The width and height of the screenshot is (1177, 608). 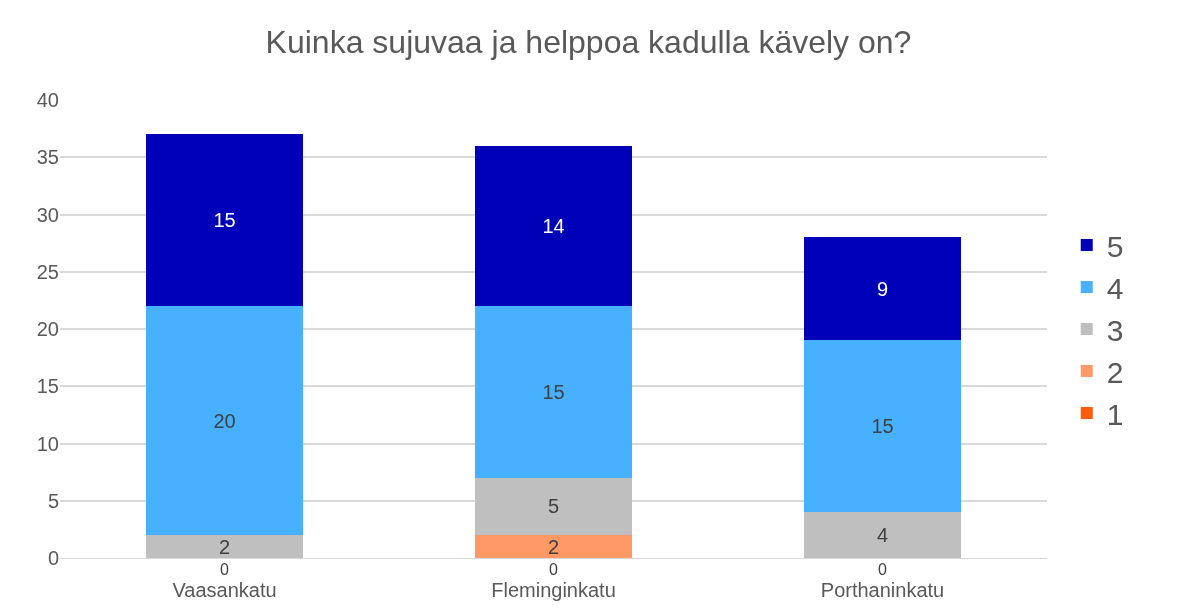 What do you see at coordinates (47, 214) in the screenshot?
I see `y-tick-label: 30` at bounding box center [47, 214].